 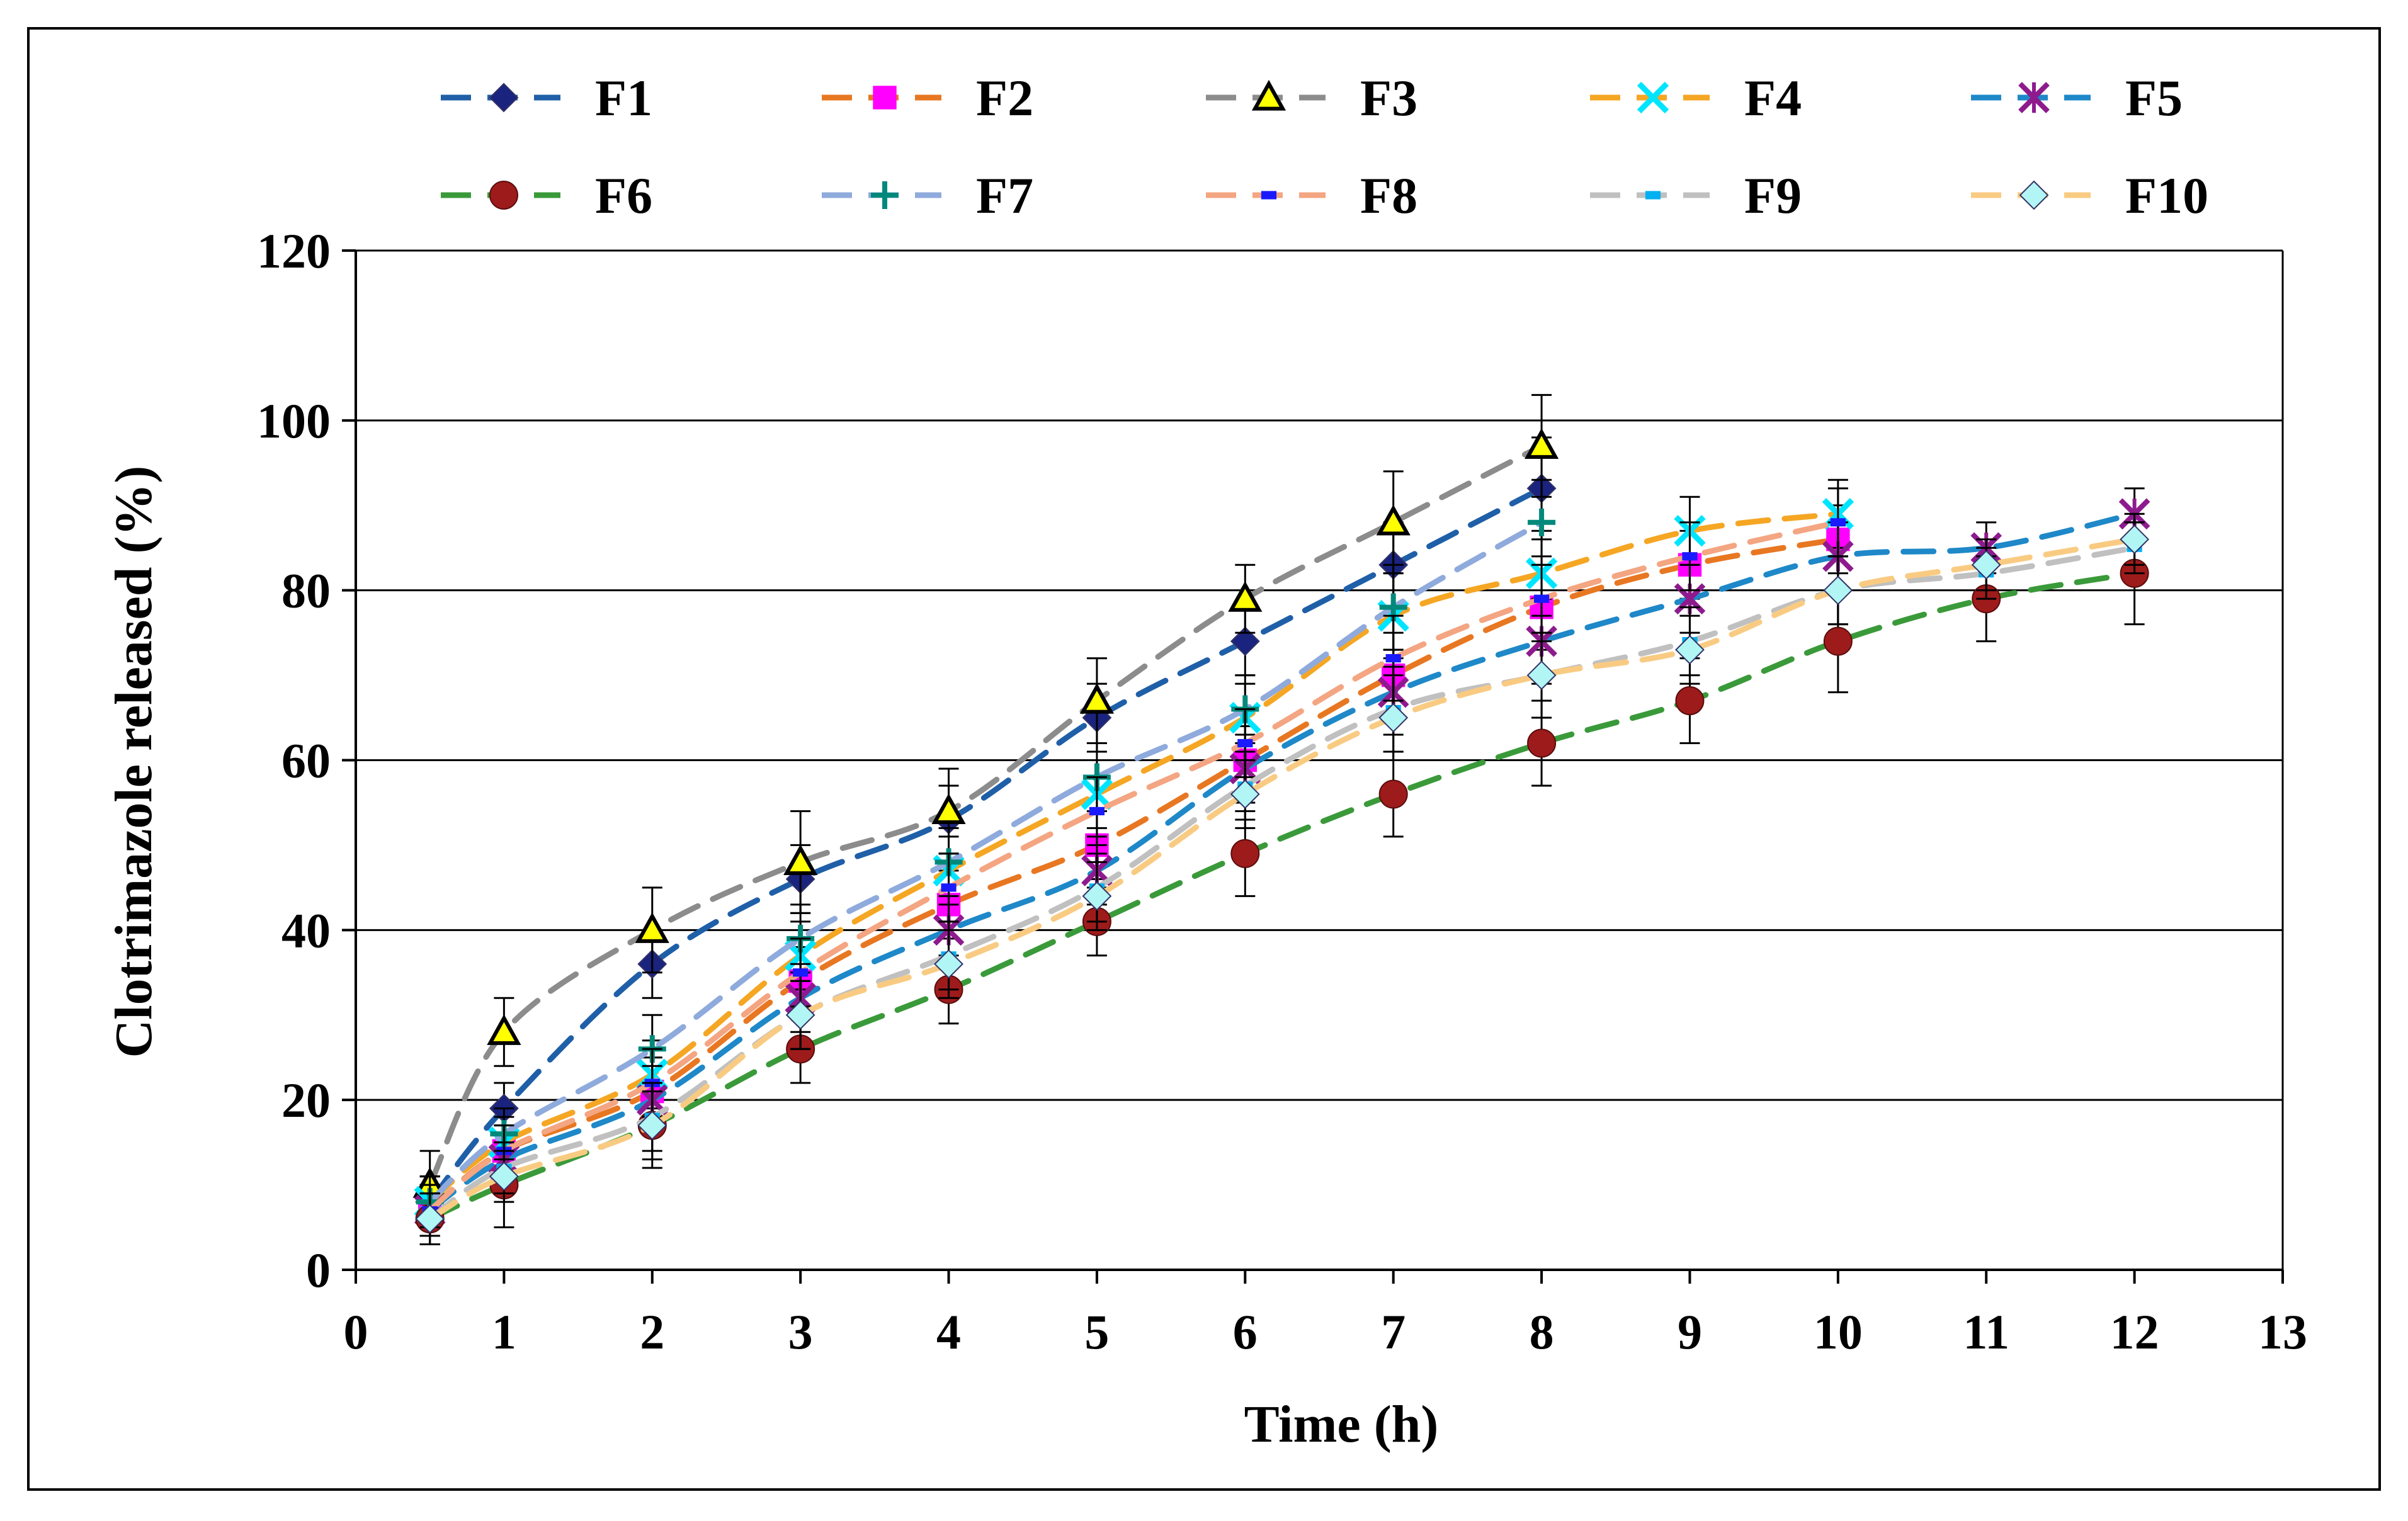 What do you see at coordinates (1986, 1331) in the screenshot?
I see `x-tick-label: 11` at bounding box center [1986, 1331].